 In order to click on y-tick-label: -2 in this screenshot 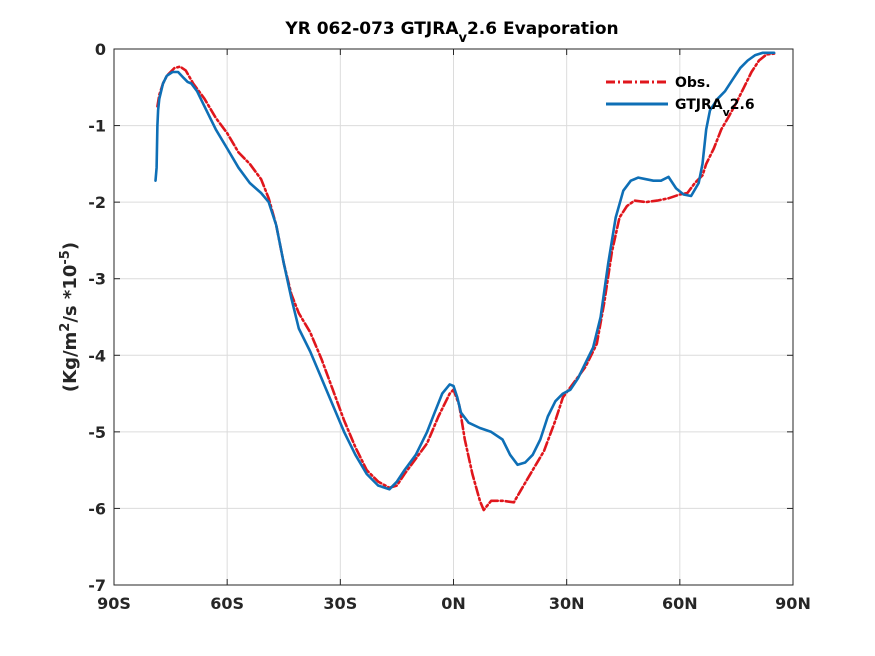, I will do `click(97, 202)`.